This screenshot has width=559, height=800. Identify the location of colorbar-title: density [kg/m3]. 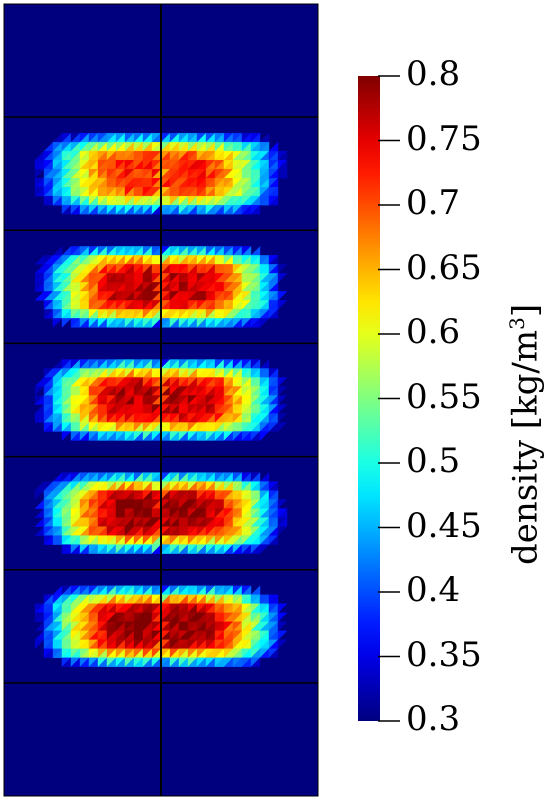
(525, 434).